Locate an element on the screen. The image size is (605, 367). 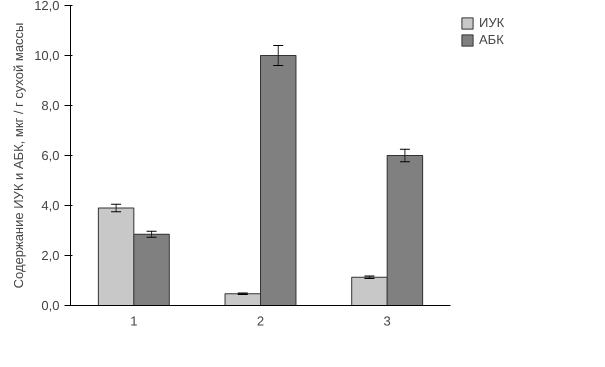
y-tick-label: 10,0 is located at coordinates (47, 55).